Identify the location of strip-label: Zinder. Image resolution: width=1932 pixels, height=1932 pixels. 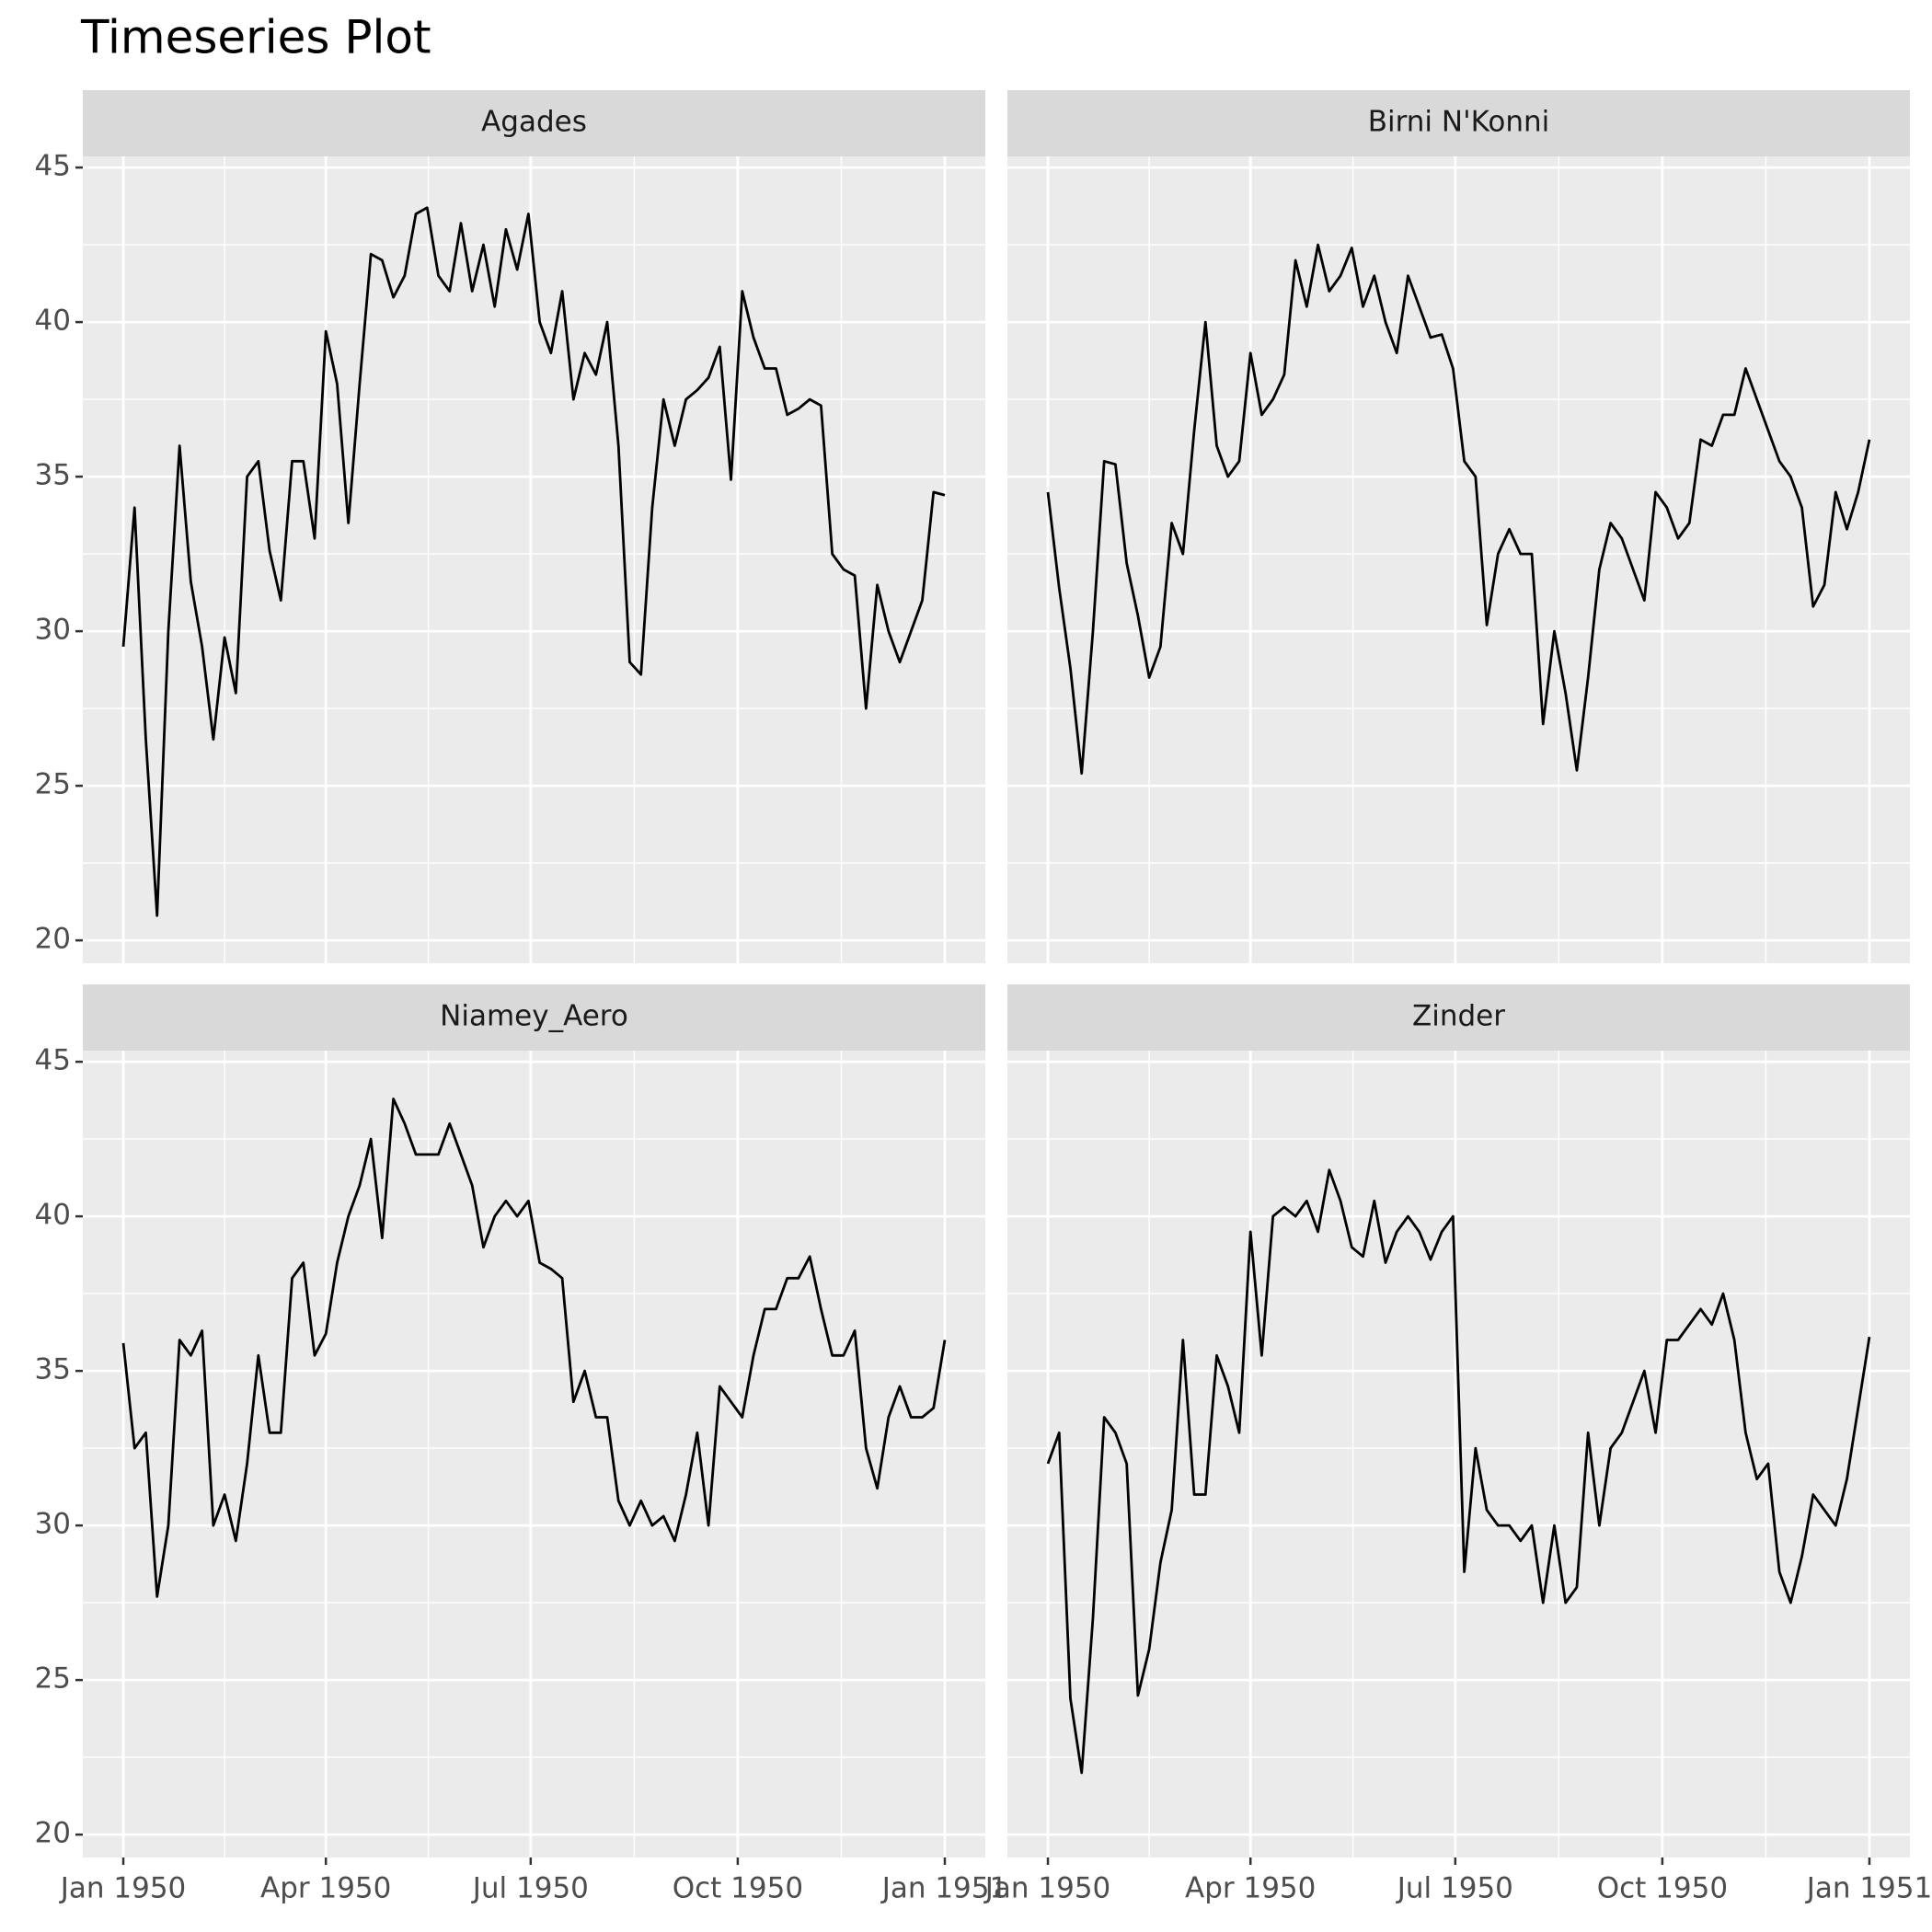
(1458, 1016).